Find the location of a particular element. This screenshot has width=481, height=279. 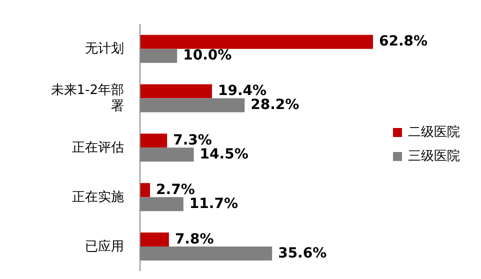

data-label: 19.4% is located at coordinates (242, 91).